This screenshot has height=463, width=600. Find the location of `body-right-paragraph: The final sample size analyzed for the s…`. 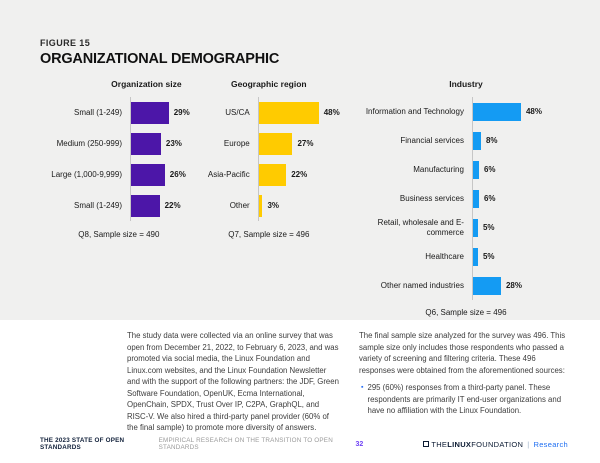

body-right-paragraph: The final sample size analyzed for the s… is located at coordinates (462, 353).